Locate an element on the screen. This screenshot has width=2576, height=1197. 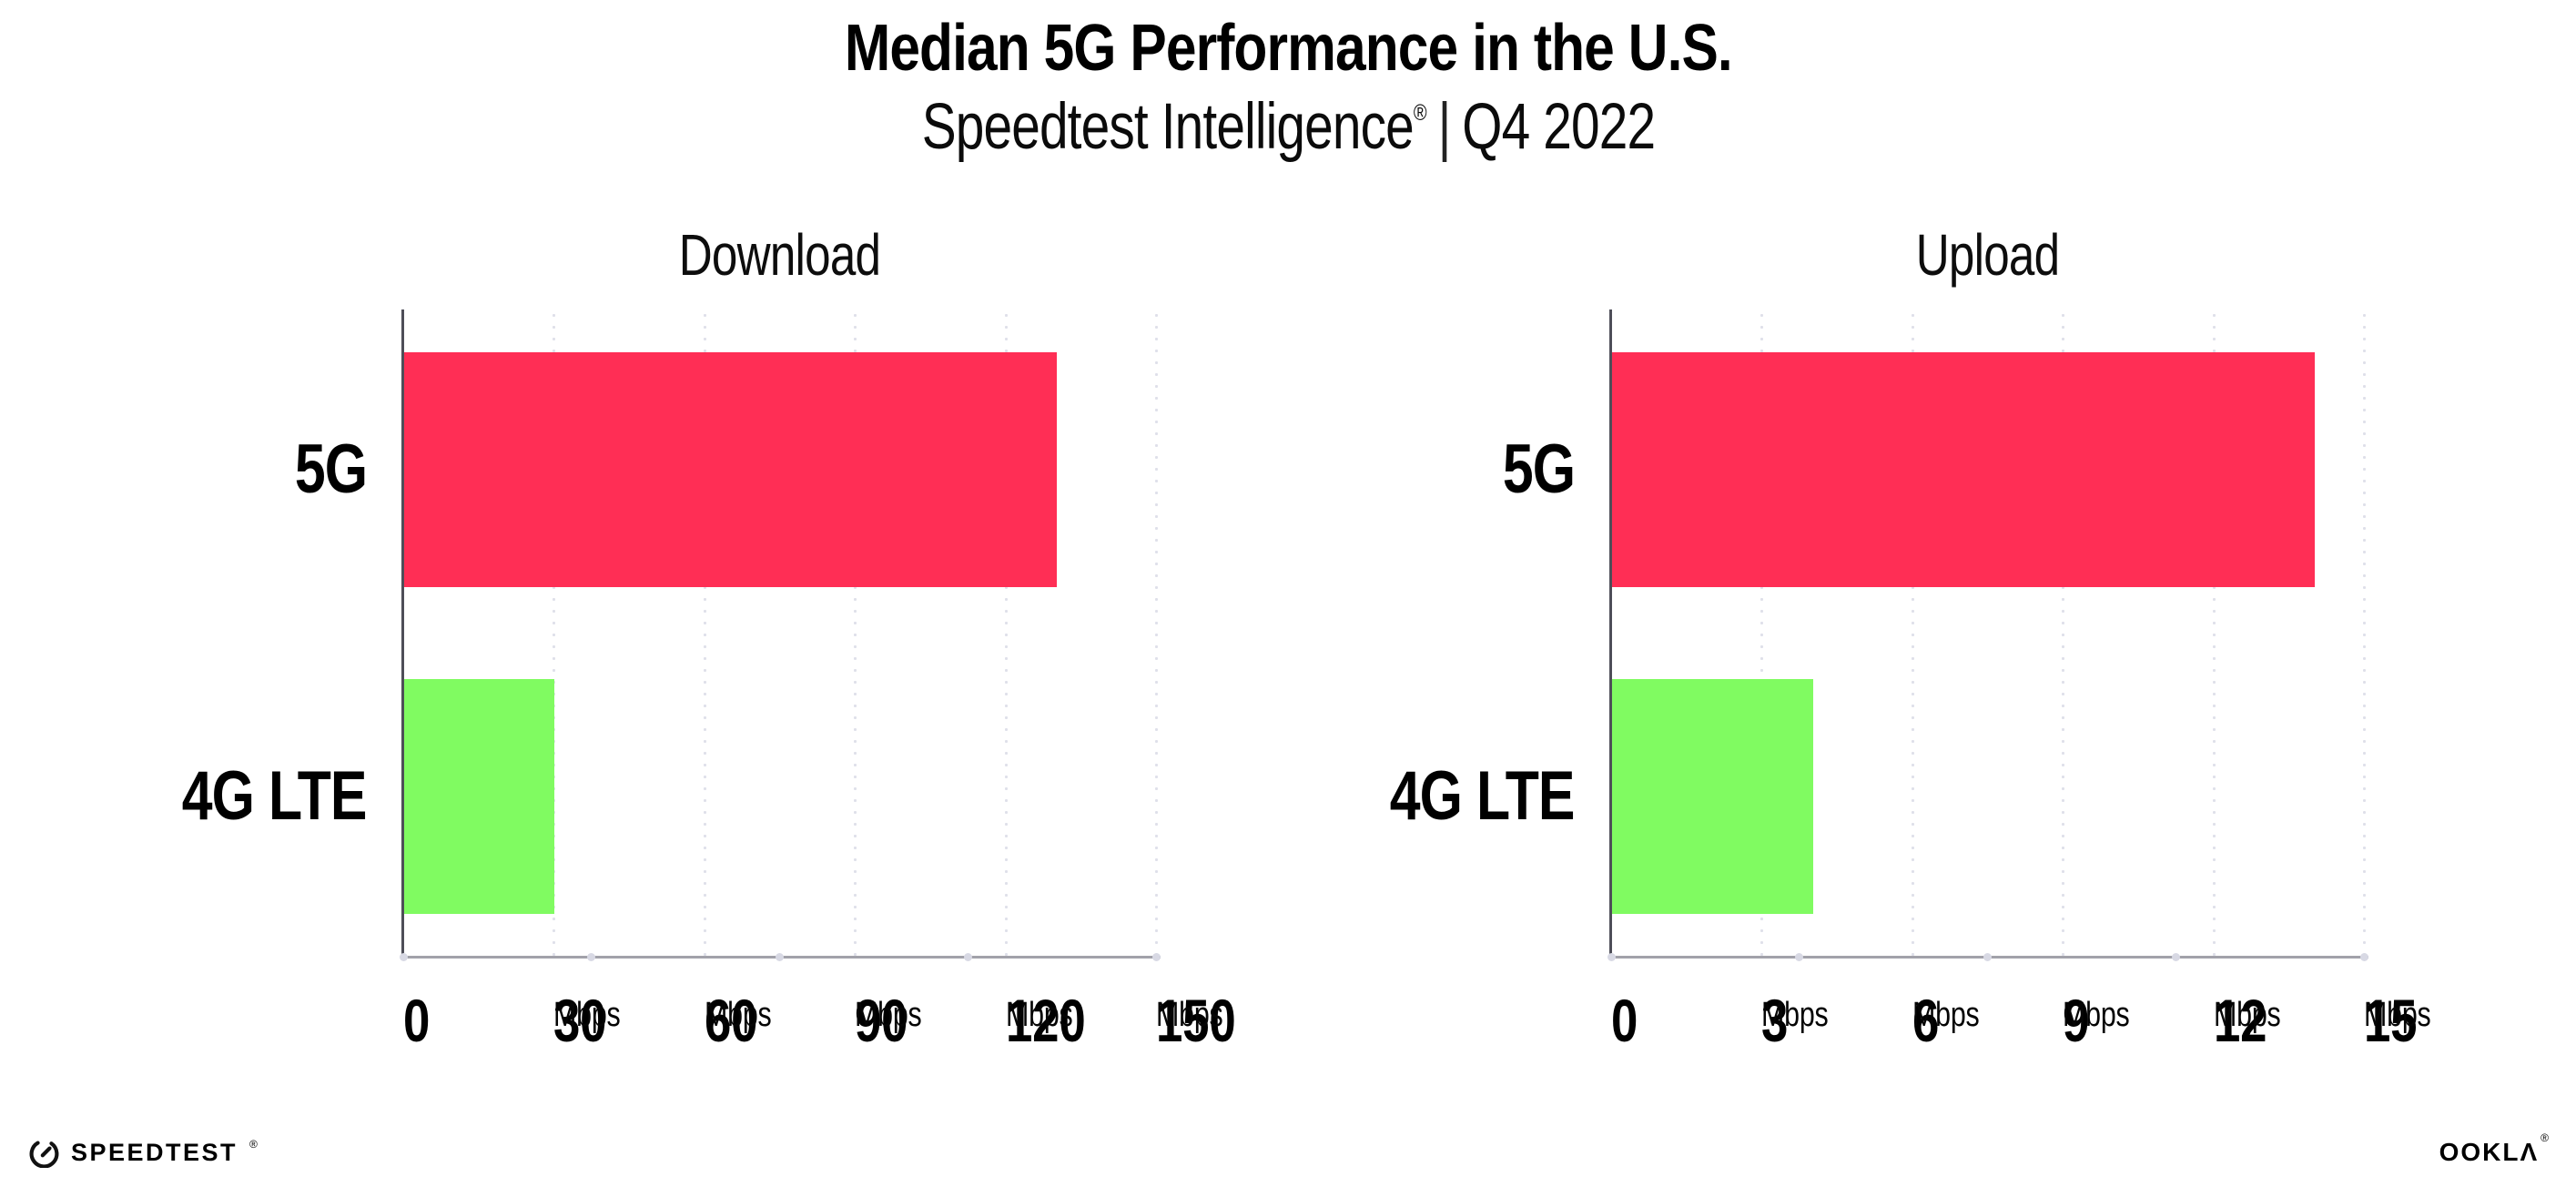
tick-label-12-upload: 12 Mbps is located at coordinates (2214, 1015).